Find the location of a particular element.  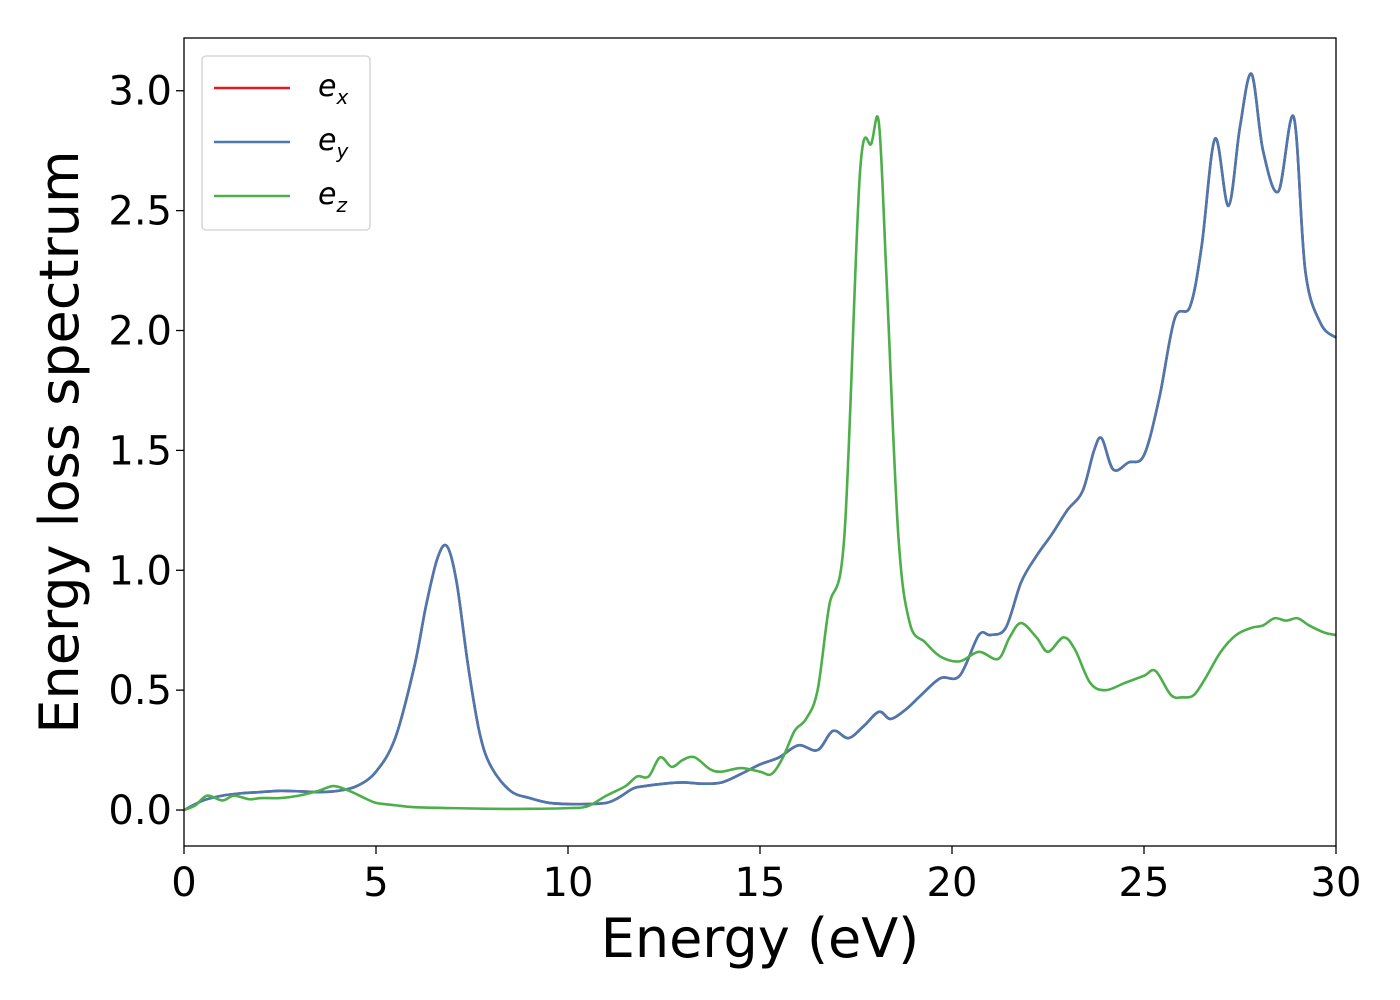

y-tick-label: 0.5 is located at coordinates (140, 691).